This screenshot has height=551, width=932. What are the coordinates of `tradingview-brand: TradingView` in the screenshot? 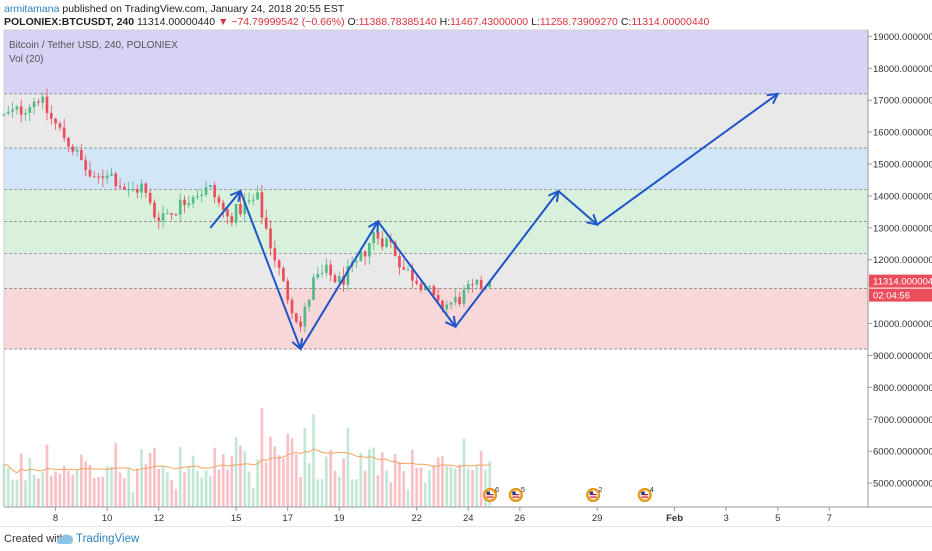 It's located at (108, 539).